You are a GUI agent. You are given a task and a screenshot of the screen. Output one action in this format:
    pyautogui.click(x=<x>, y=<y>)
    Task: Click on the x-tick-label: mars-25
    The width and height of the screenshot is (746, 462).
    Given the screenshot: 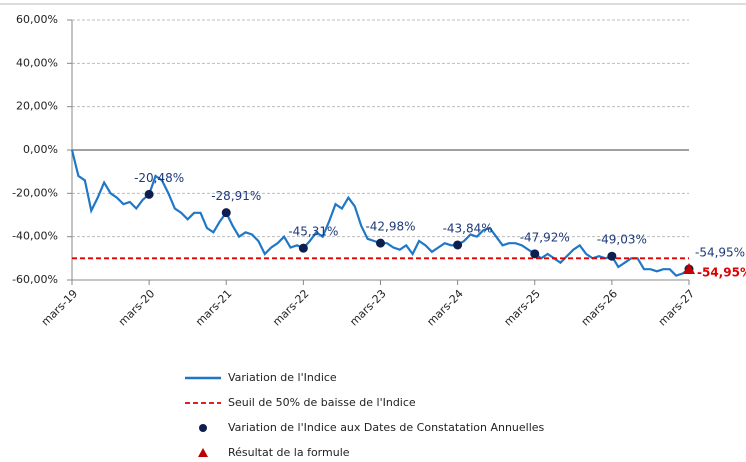 What is the action you would take?
    pyautogui.click(x=521, y=307)
    